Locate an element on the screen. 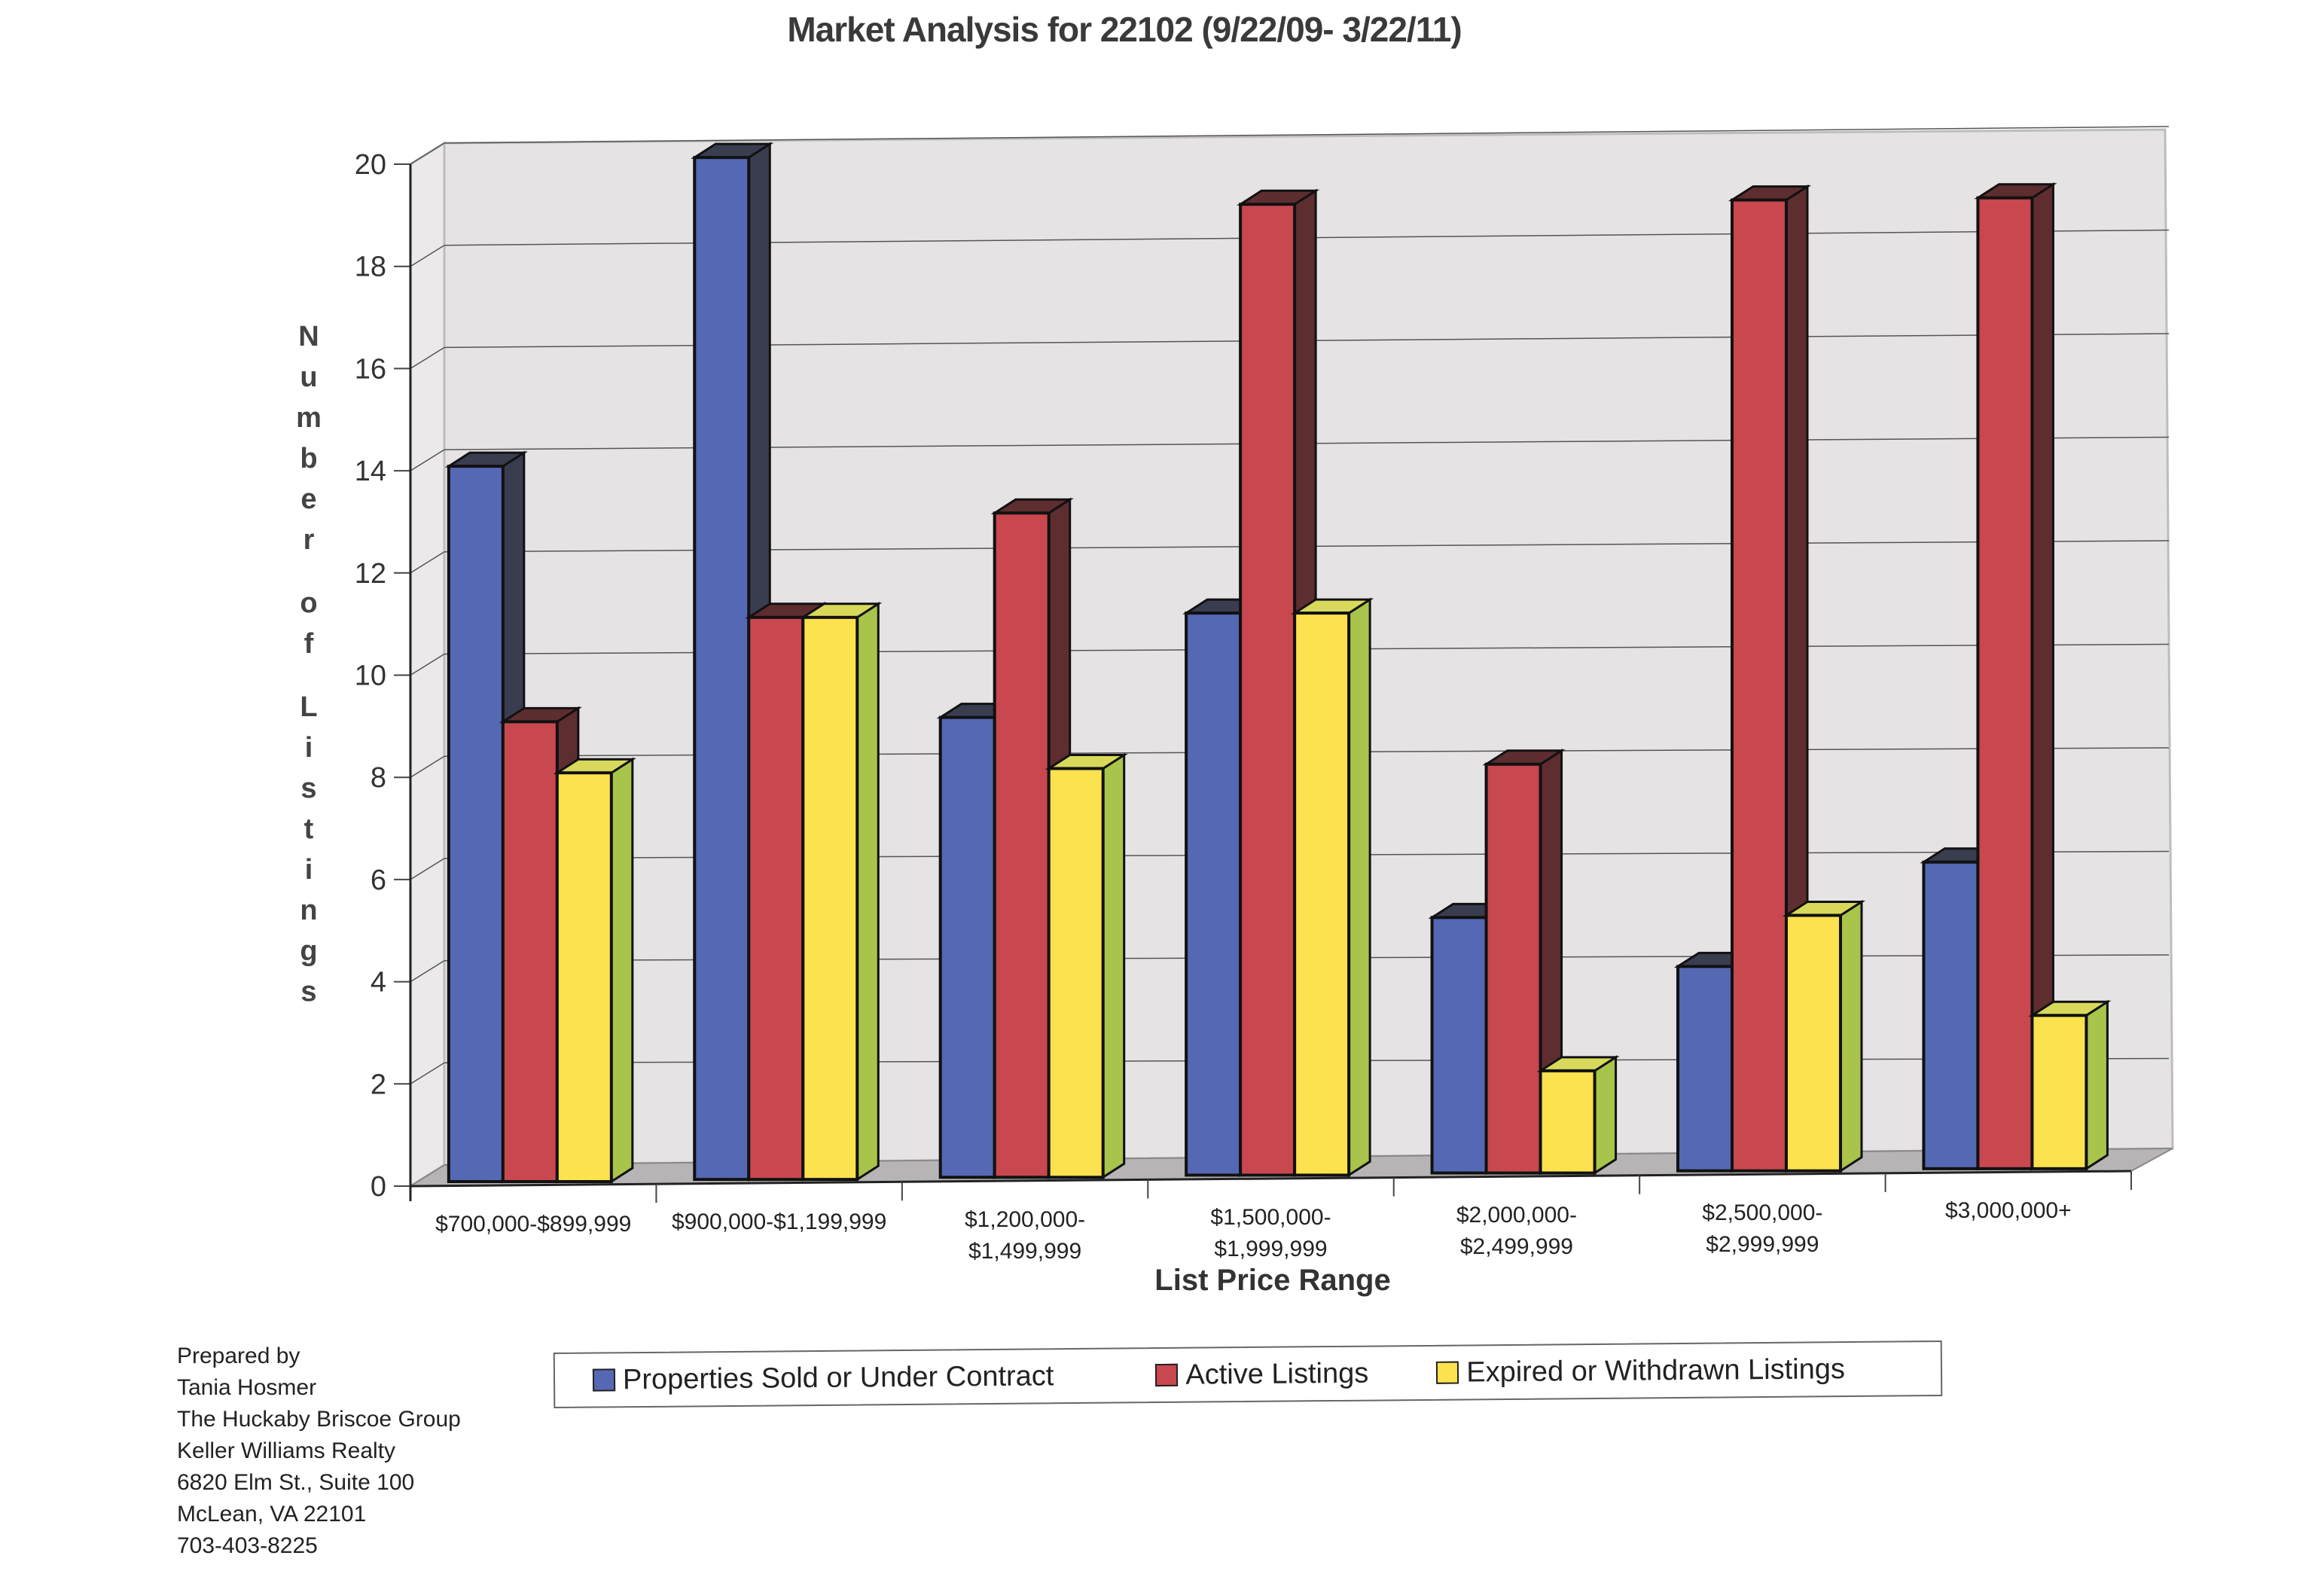  x-axis-label: List Price Range is located at coordinates (1272, 1280).